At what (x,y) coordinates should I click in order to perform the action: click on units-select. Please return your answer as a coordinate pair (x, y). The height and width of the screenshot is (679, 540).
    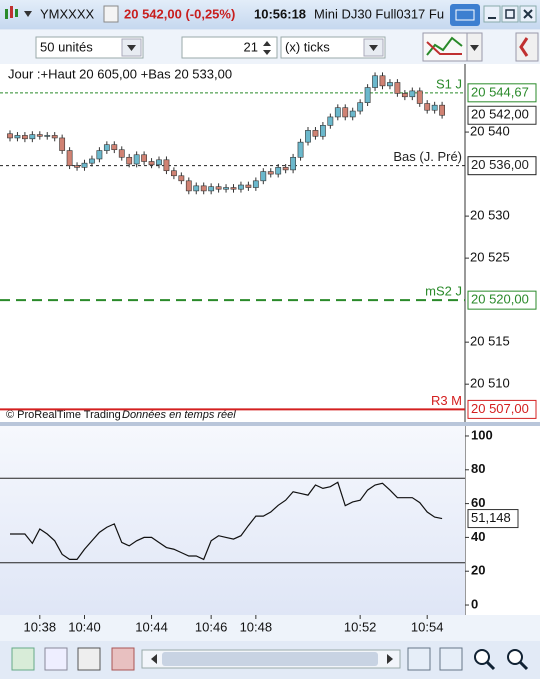
    Looking at the image, I should click on (89, 47).